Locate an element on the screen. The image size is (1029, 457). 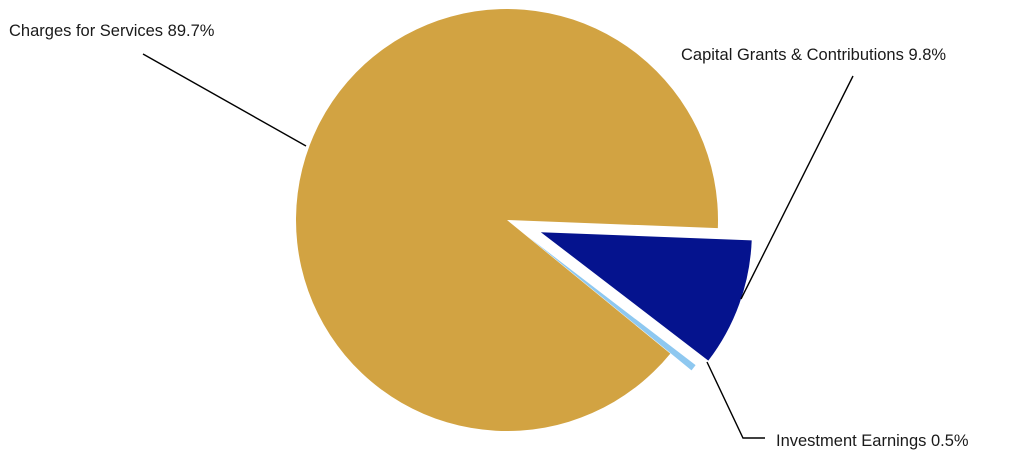
leader-line-charges is located at coordinates (224, 100).